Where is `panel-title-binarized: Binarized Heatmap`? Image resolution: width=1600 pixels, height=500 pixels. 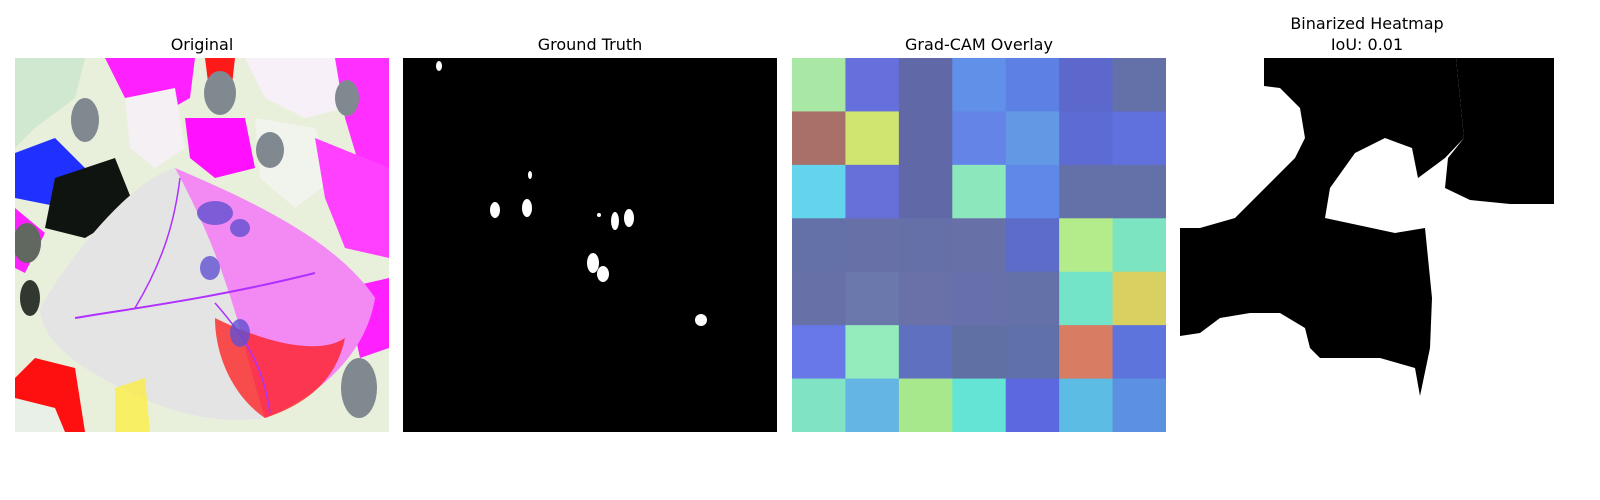 panel-title-binarized: Binarized Heatmap is located at coordinates (1367, 23).